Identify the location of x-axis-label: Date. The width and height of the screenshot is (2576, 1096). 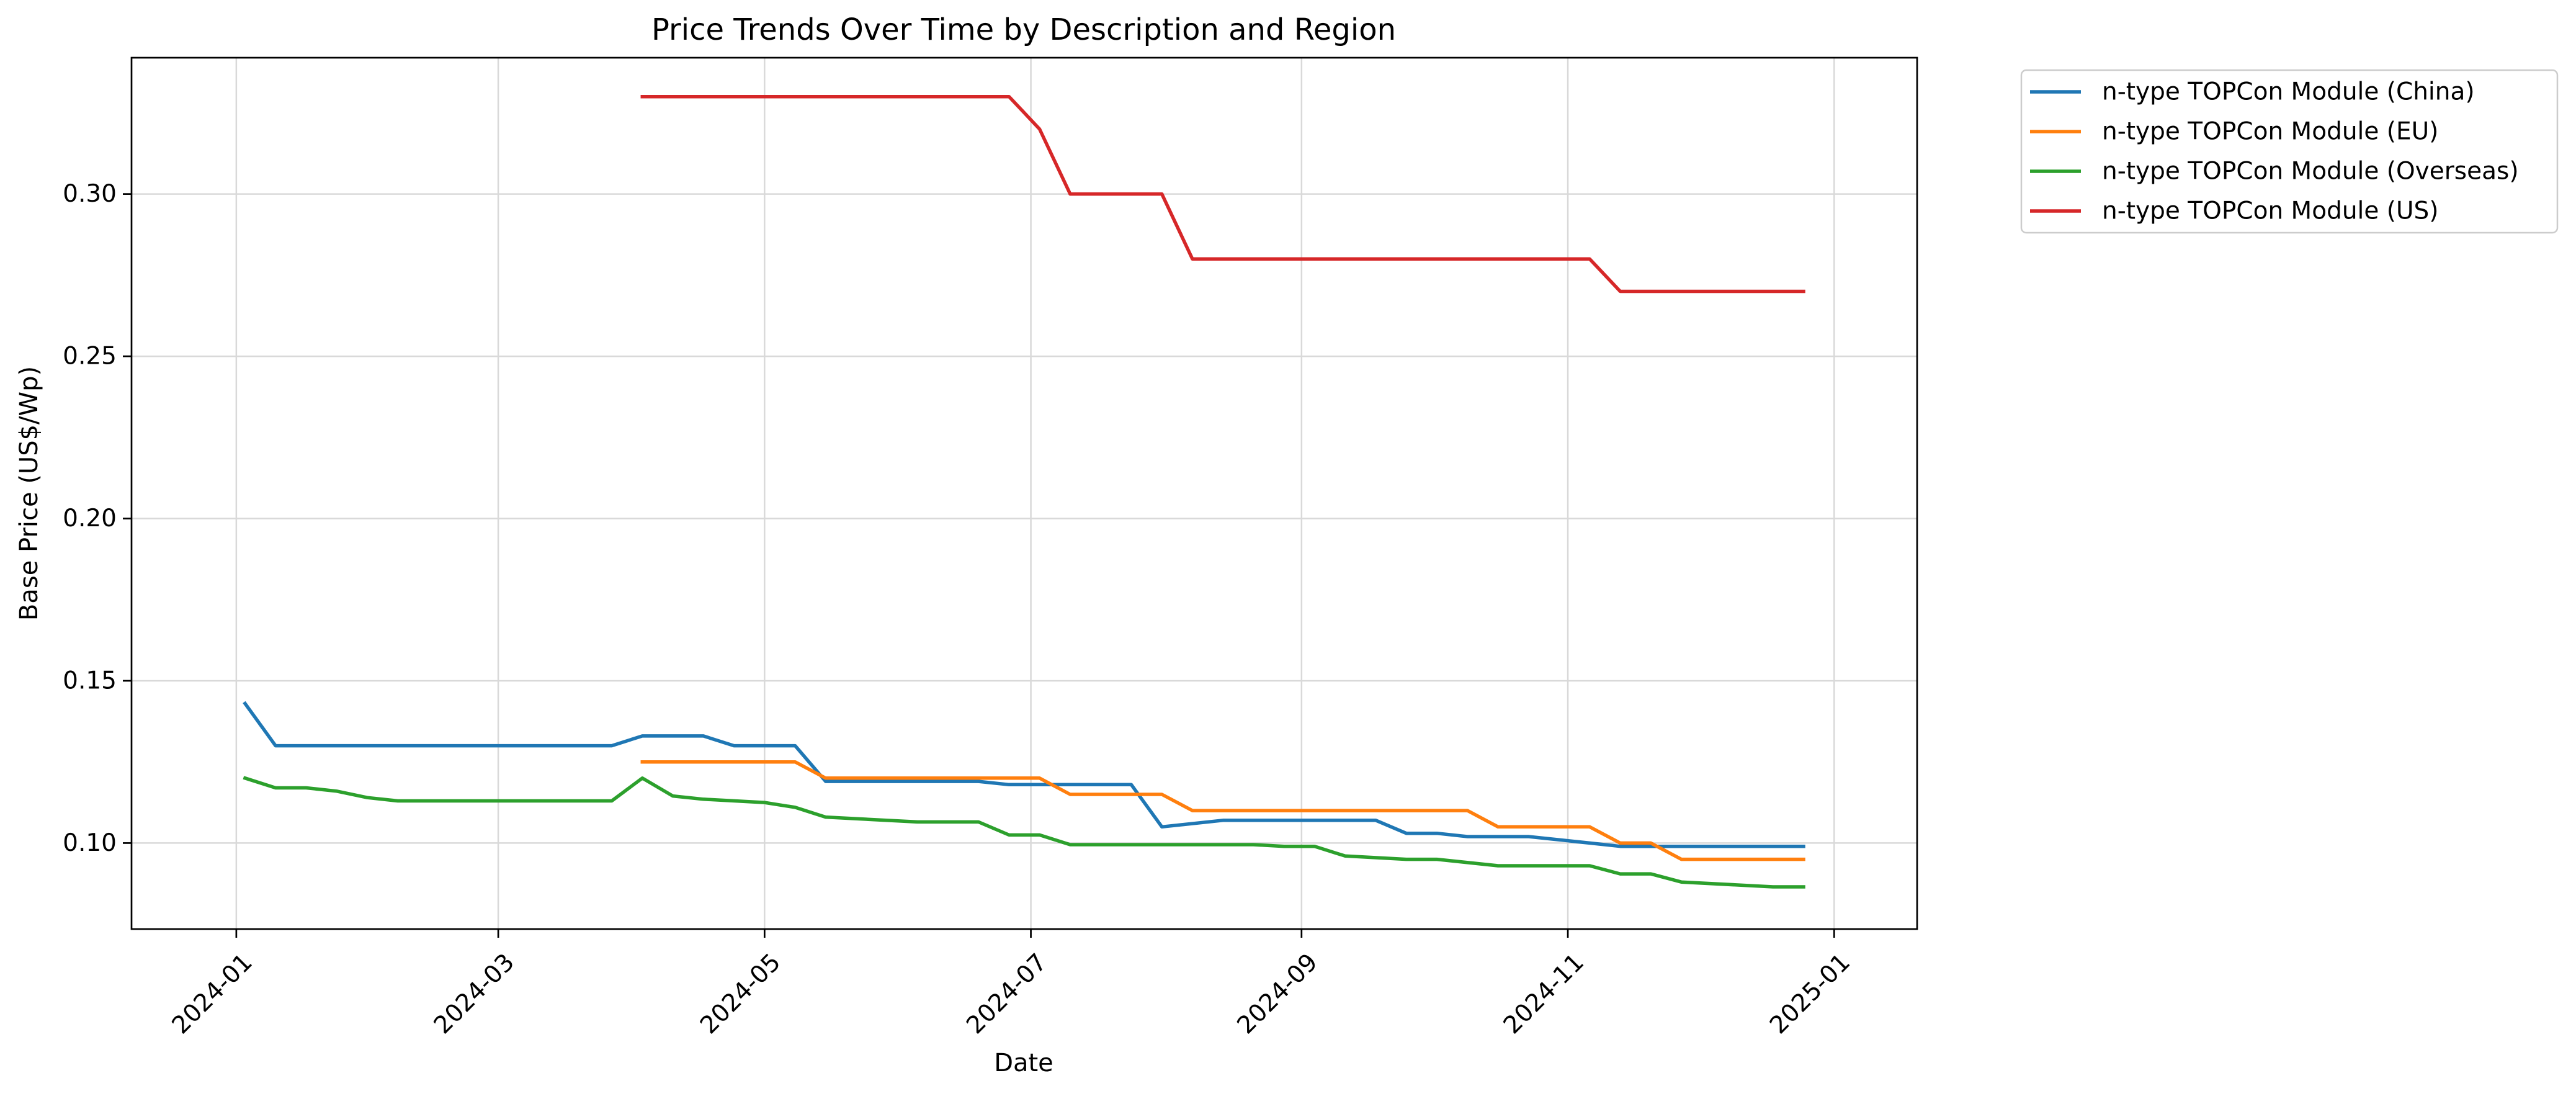
(1023, 1063).